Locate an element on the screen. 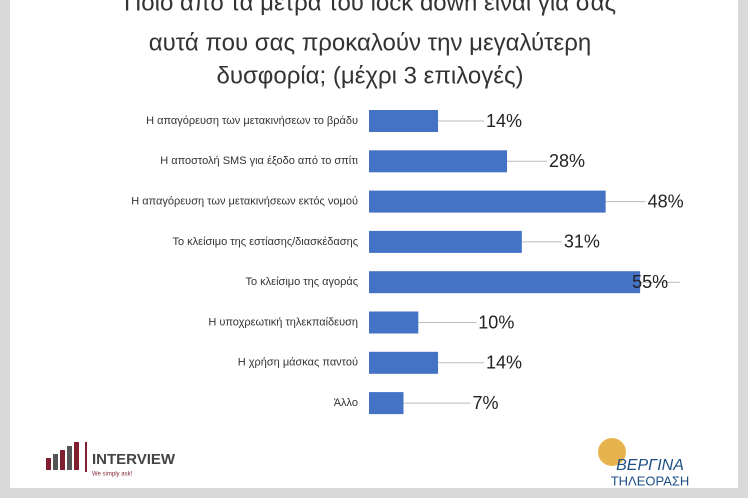 This screenshot has width=748, height=503. value-label: 31% is located at coordinates (582, 242).